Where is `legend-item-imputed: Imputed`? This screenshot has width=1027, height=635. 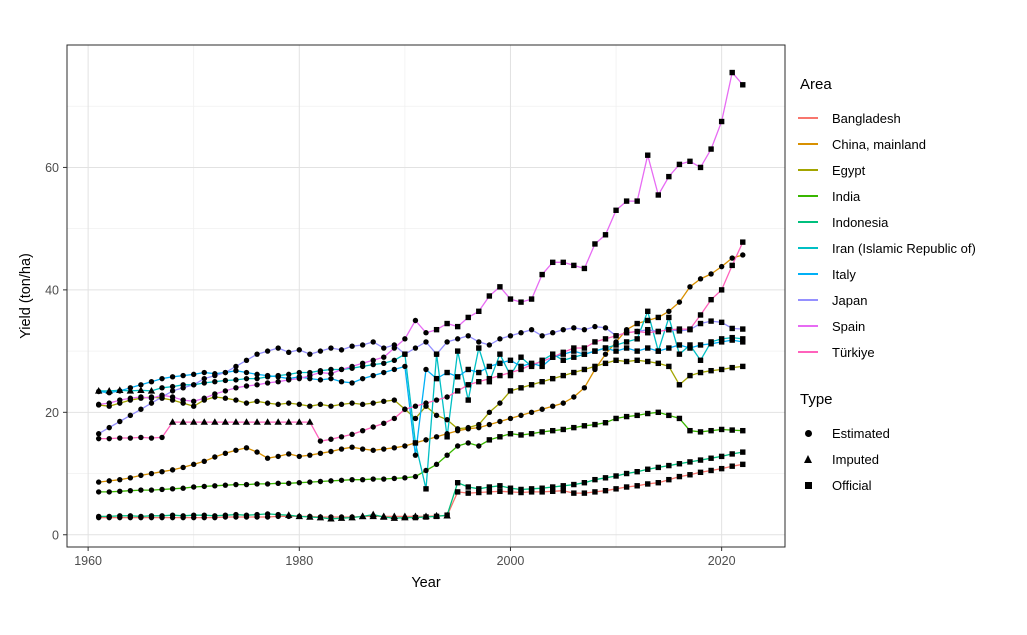
legend-item-imputed: Imputed is located at coordinates (910, 459).